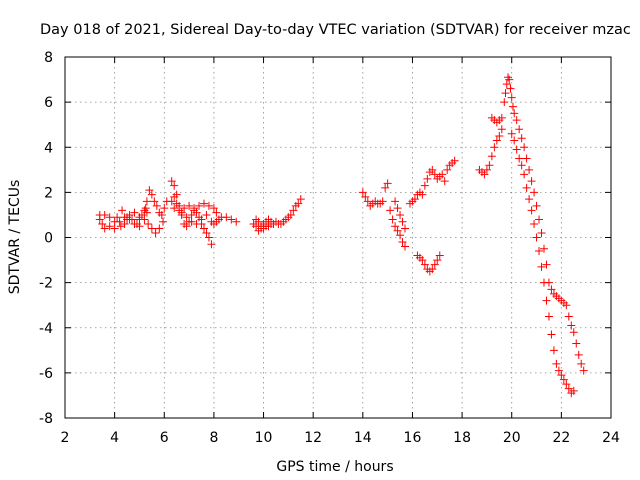  Describe the element at coordinates (48, 103) in the screenshot. I see `y-tick-label: 6` at that location.